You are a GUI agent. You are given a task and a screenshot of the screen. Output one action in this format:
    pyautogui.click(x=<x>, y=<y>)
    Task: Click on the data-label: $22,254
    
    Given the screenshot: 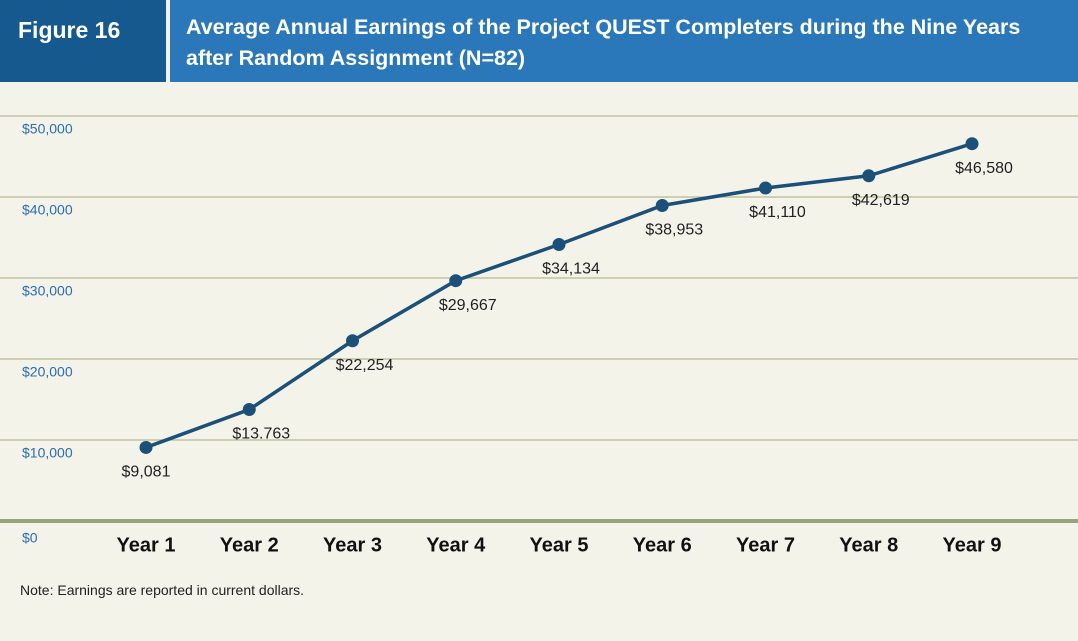 What is the action you would take?
    pyautogui.click(x=365, y=365)
    